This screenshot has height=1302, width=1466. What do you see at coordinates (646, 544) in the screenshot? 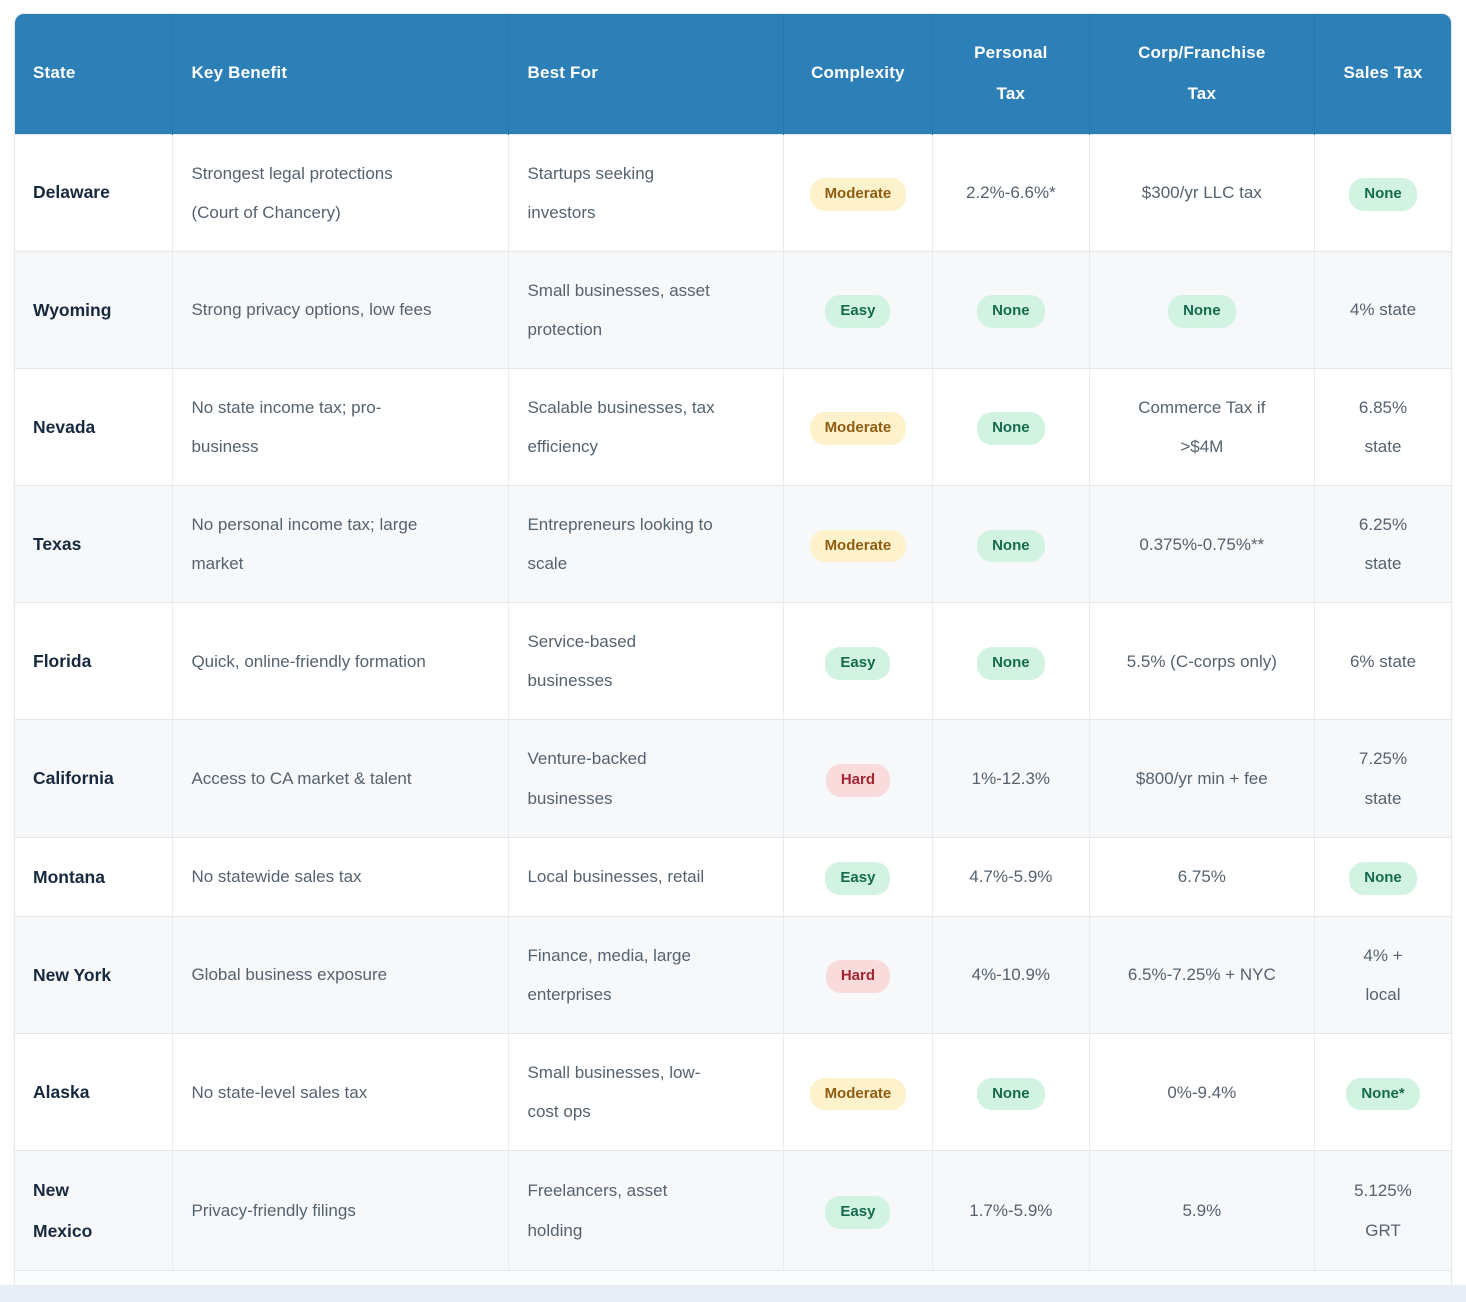
I see `cell-texas-best-for: Entrepreneurs looking to scale` at bounding box center [646, 544].